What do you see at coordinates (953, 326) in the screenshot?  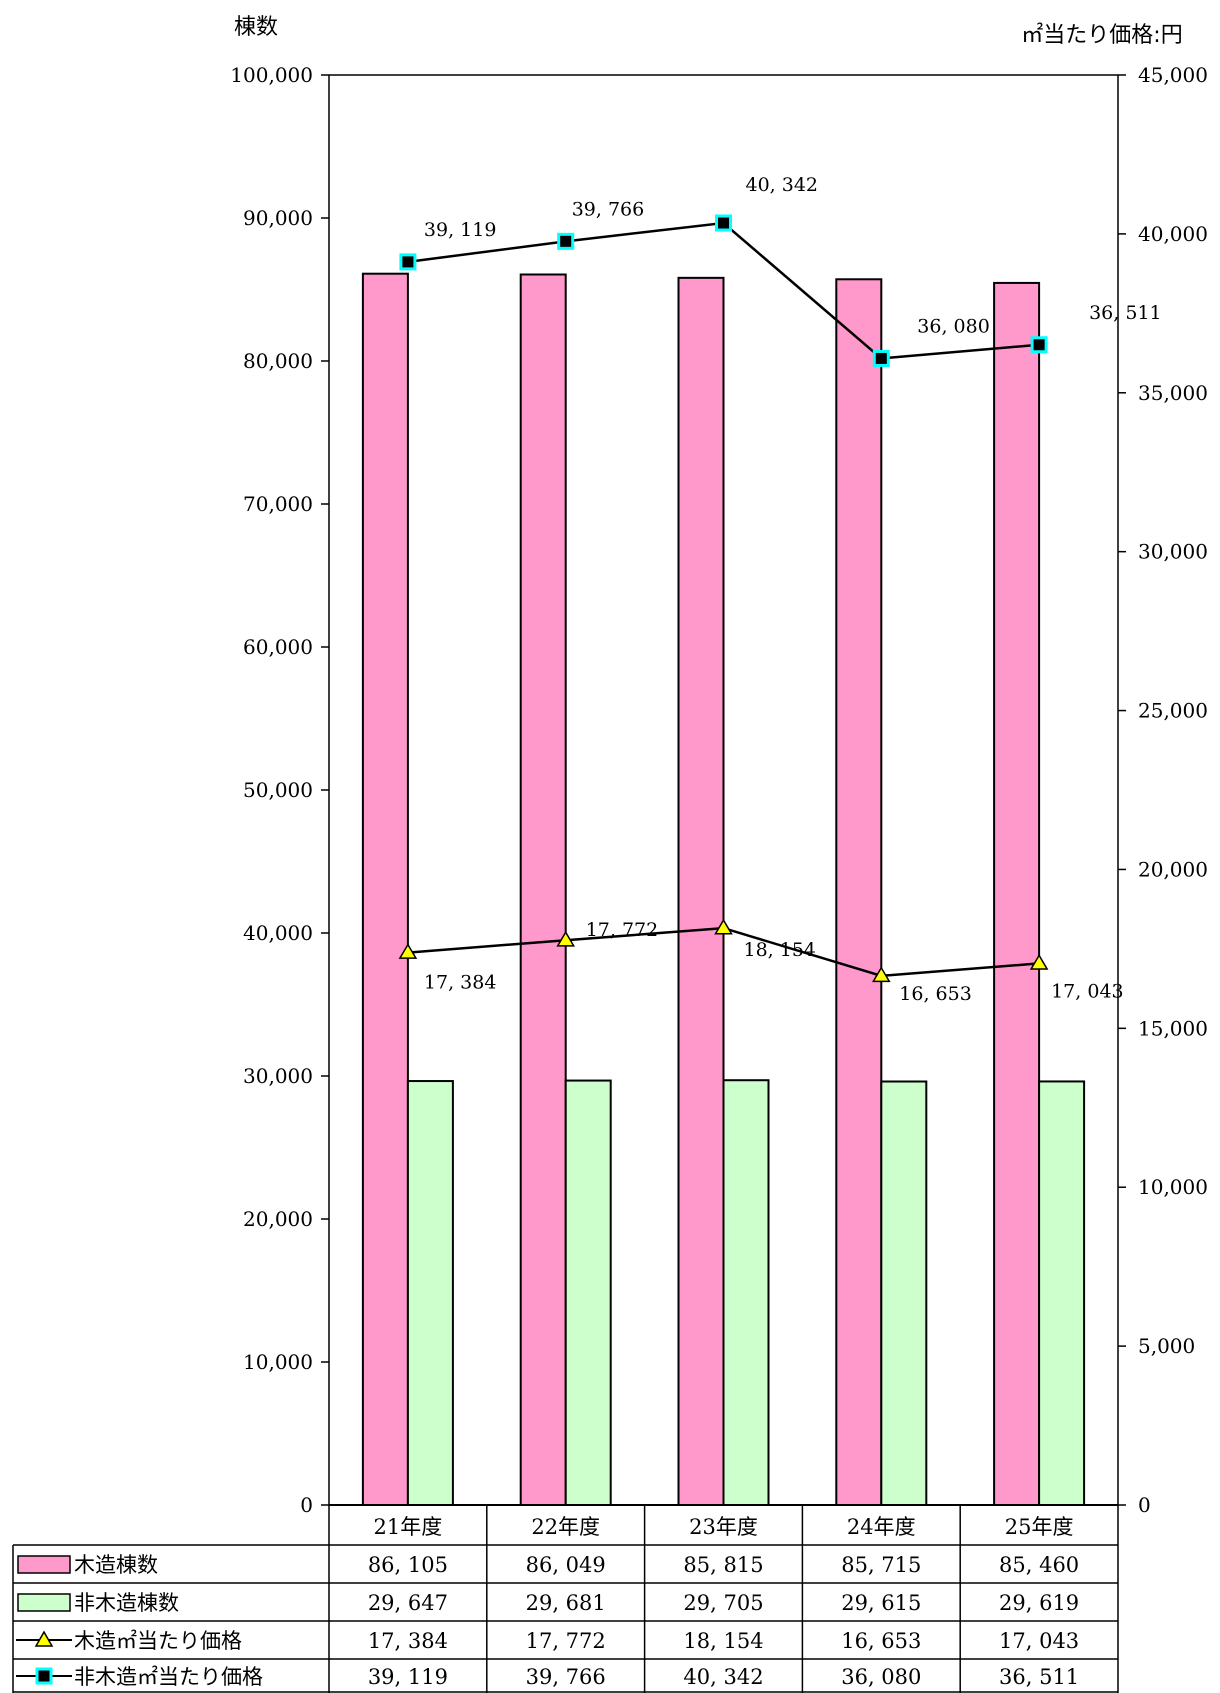 I see `data-label-nonwood-price-3: 36, 080` at bounding box center [953, 326].